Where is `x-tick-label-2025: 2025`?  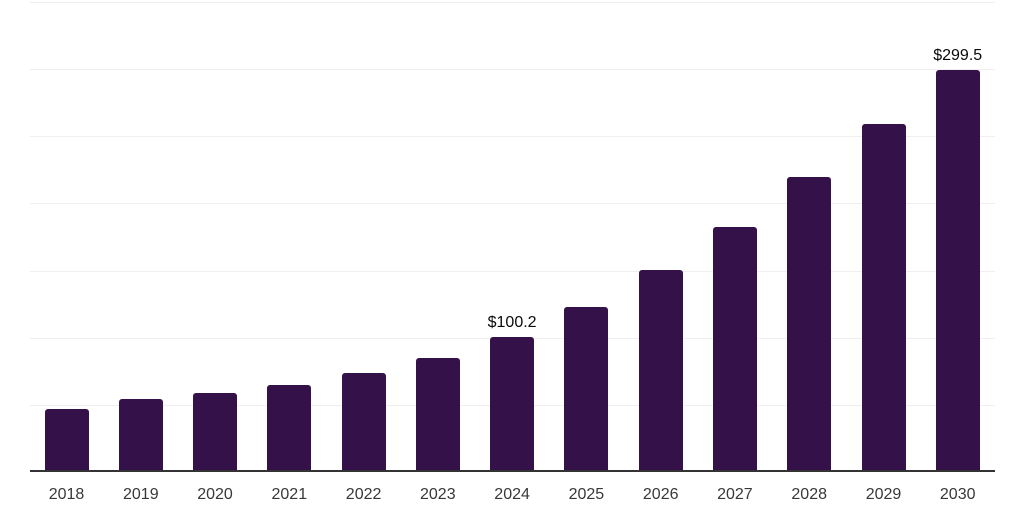 x-tick-label-2025: 2025 is located at coordinates (586, 494).